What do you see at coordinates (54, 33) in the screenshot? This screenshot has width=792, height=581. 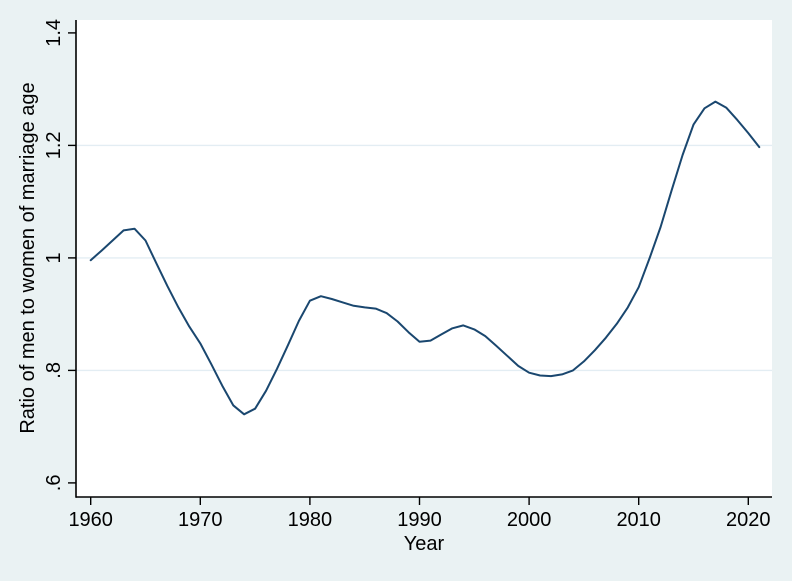 I see `y-tick-label: 1.4` at bounding box center [54, 33].